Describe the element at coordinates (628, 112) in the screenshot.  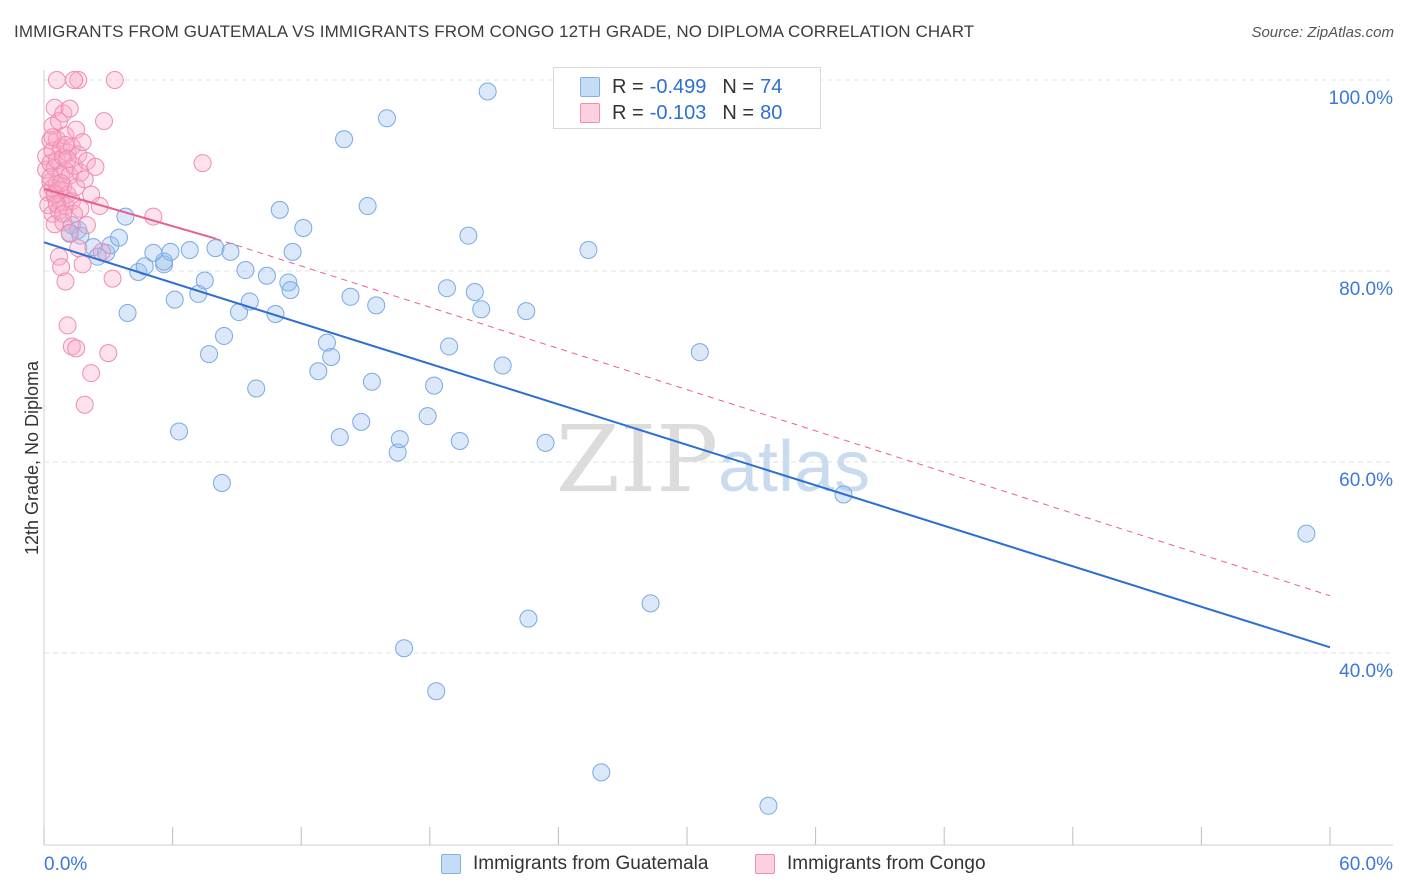
I see `legend-r-label: R =` at that location.